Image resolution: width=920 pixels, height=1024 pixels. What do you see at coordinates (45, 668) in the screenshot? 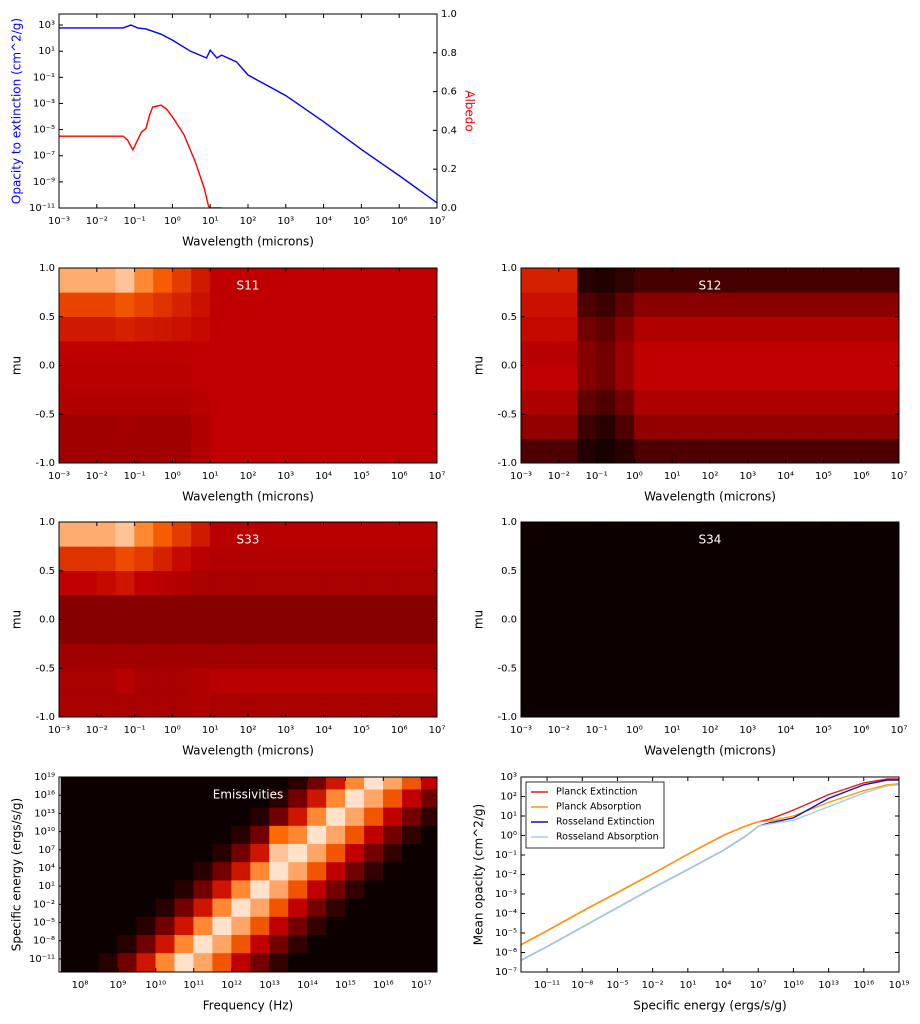
I see `y-tick-label: -0.5` at bounding box center [45, 668].